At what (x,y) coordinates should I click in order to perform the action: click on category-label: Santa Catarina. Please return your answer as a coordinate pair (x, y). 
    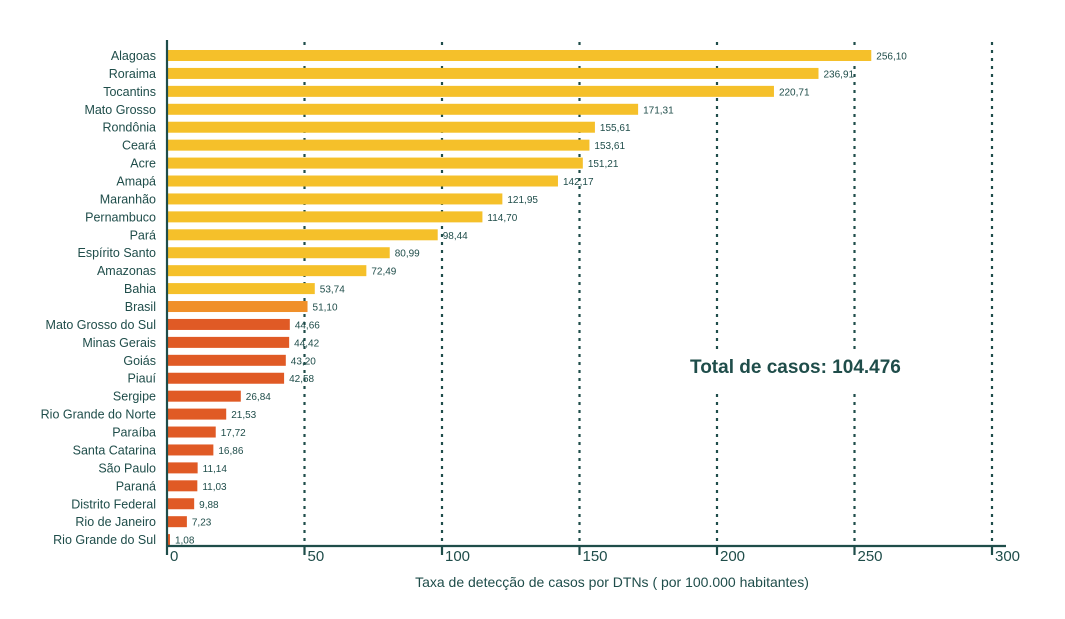
    Looking at the image, I should click on (114, 450).